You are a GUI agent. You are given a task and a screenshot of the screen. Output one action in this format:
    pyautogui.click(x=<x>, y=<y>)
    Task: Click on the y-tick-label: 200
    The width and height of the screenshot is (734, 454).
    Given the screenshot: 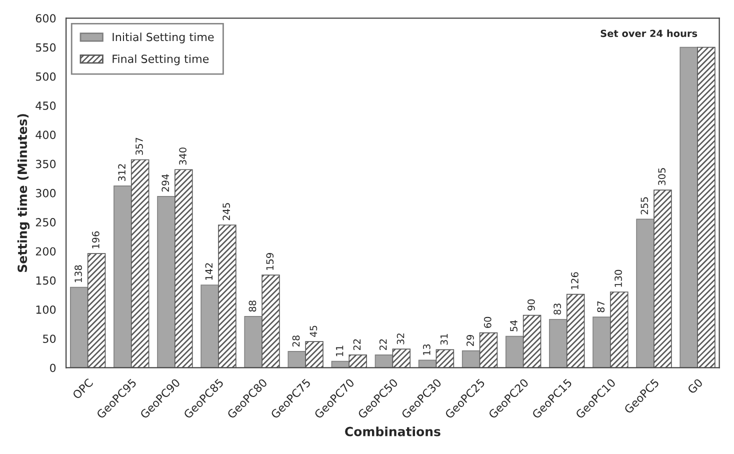 What is the action you would take?
    pyautogui.click(x=46, y=251)
    